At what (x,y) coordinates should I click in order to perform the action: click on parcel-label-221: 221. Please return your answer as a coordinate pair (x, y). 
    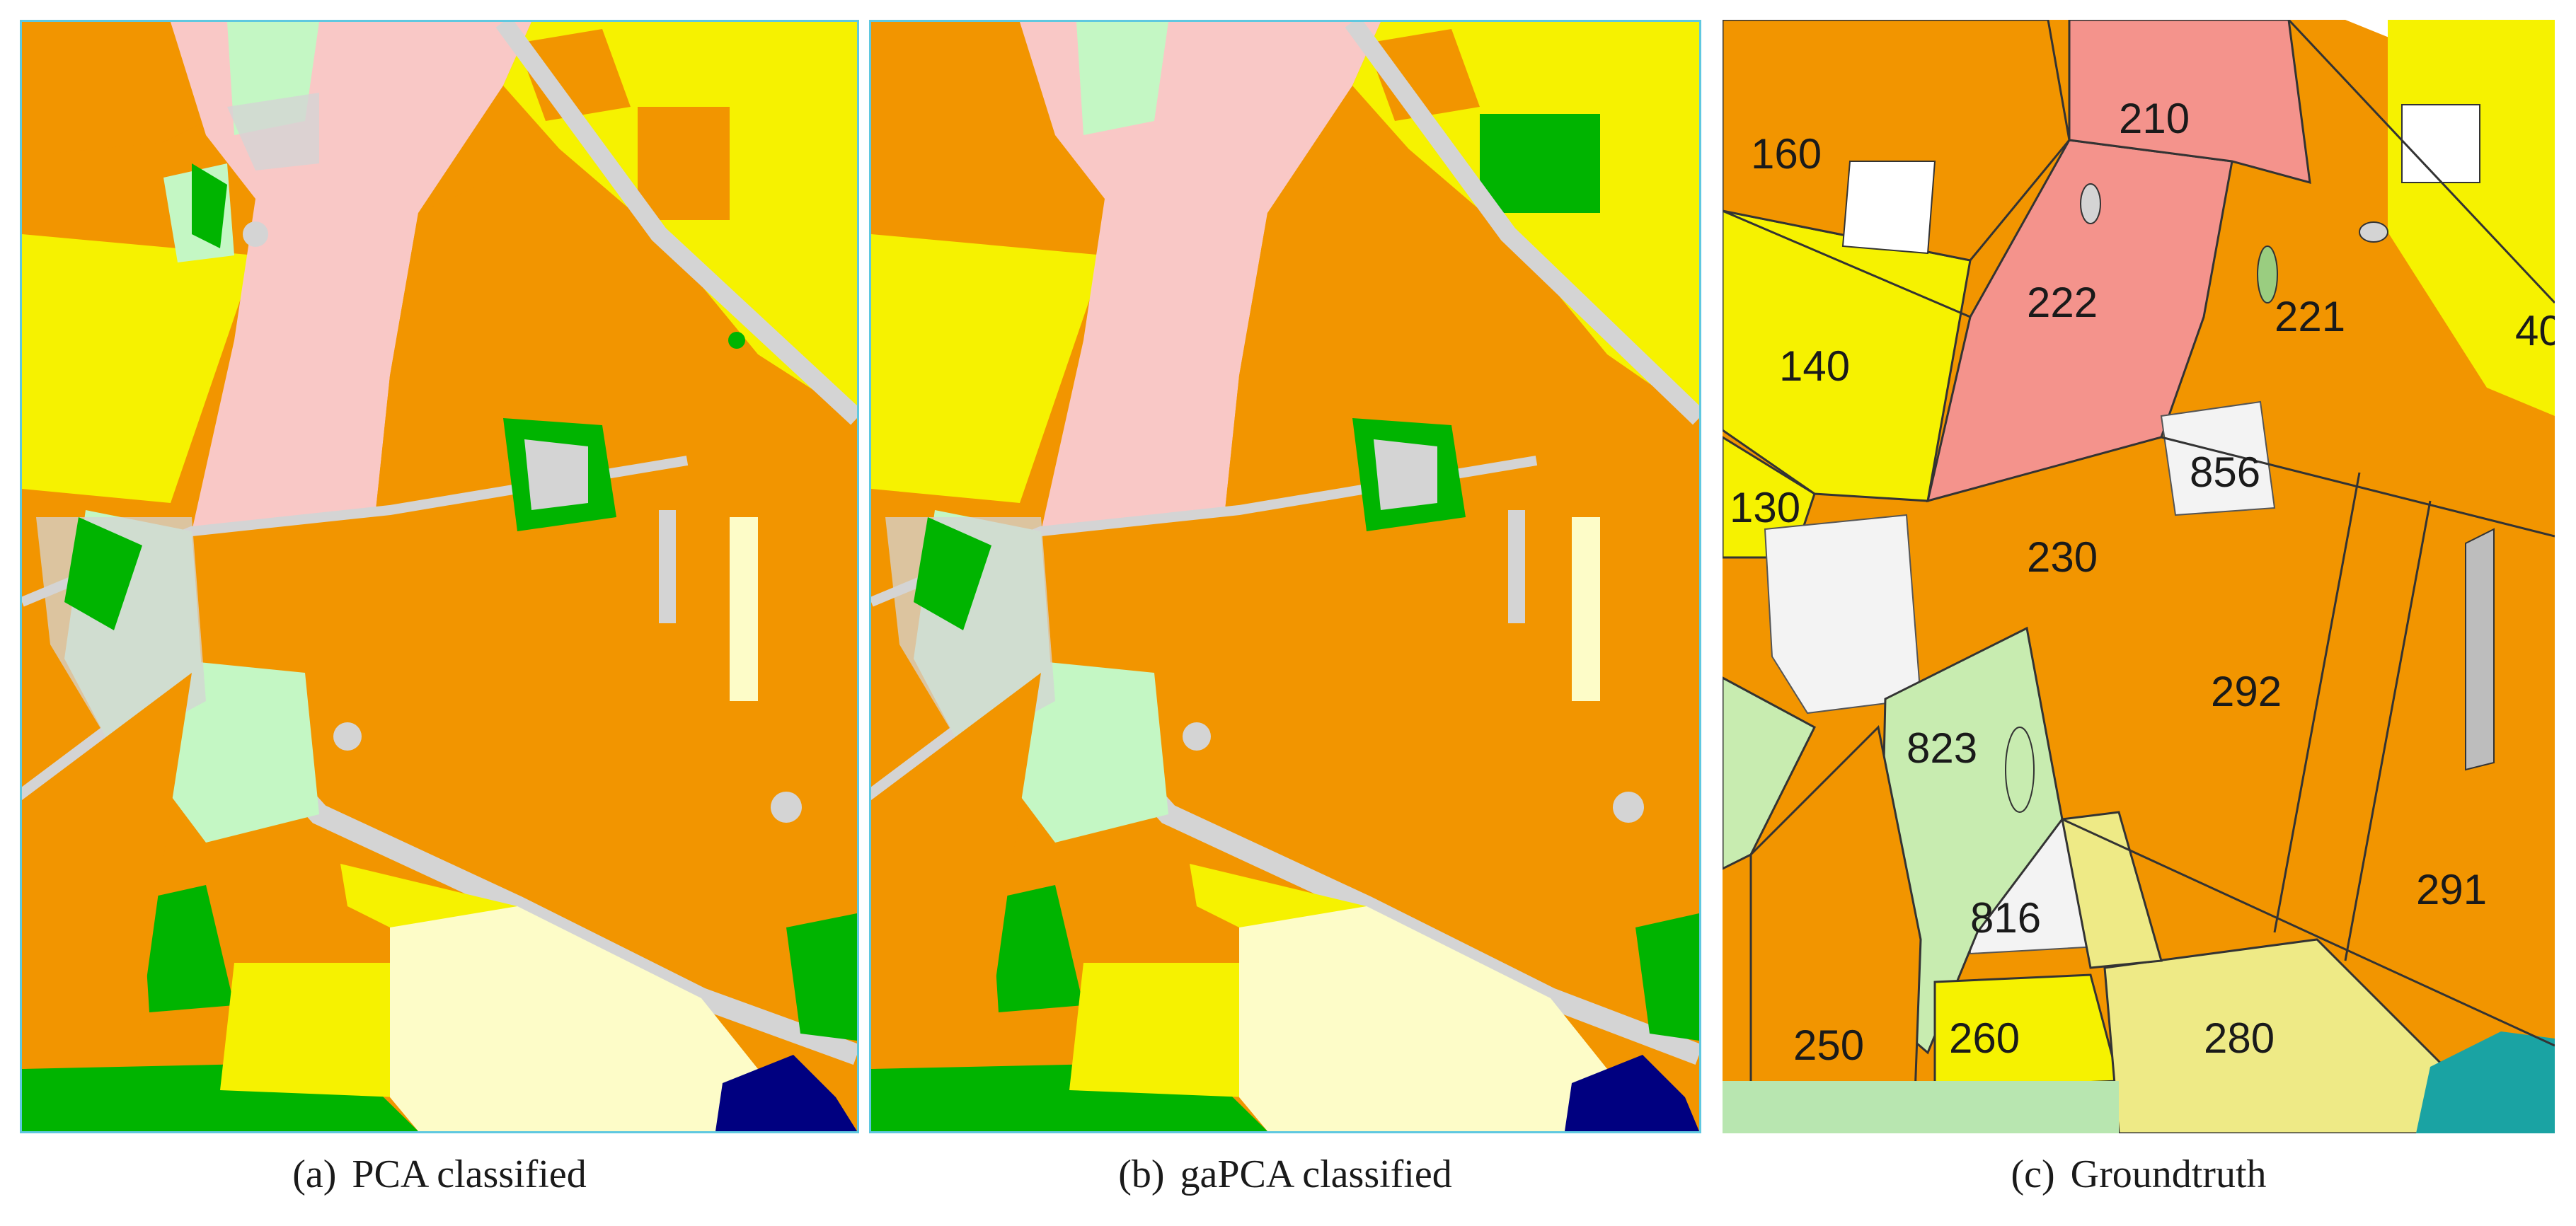
    Looking at the image, I should click on (2310, 317).